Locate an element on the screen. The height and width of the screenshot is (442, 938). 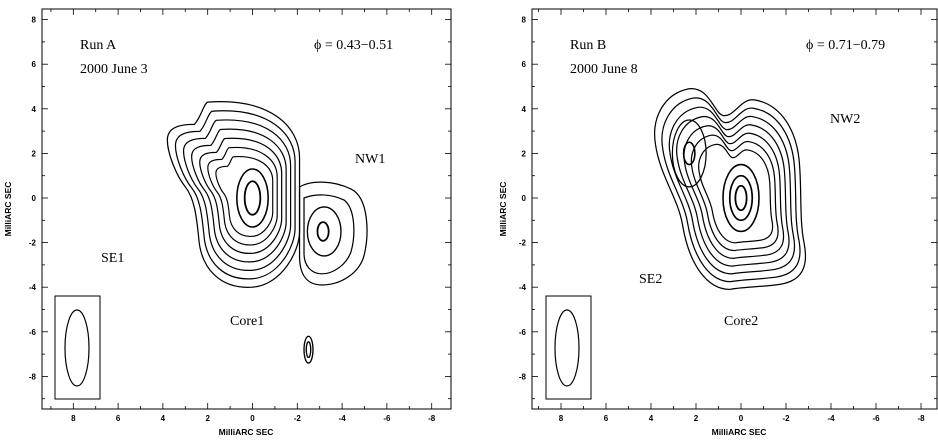
component-label-core1: Core1 is located at coordinates (247, 321).